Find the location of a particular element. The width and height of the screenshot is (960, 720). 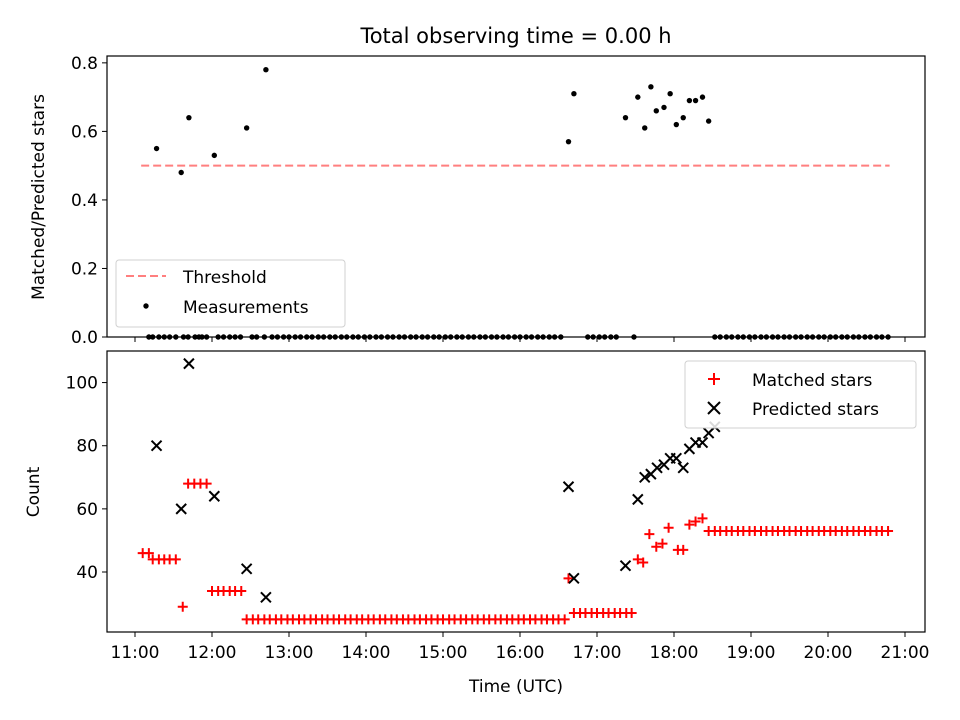

bottom-y-tick-label: 100 is located at coordinates (82, 384).